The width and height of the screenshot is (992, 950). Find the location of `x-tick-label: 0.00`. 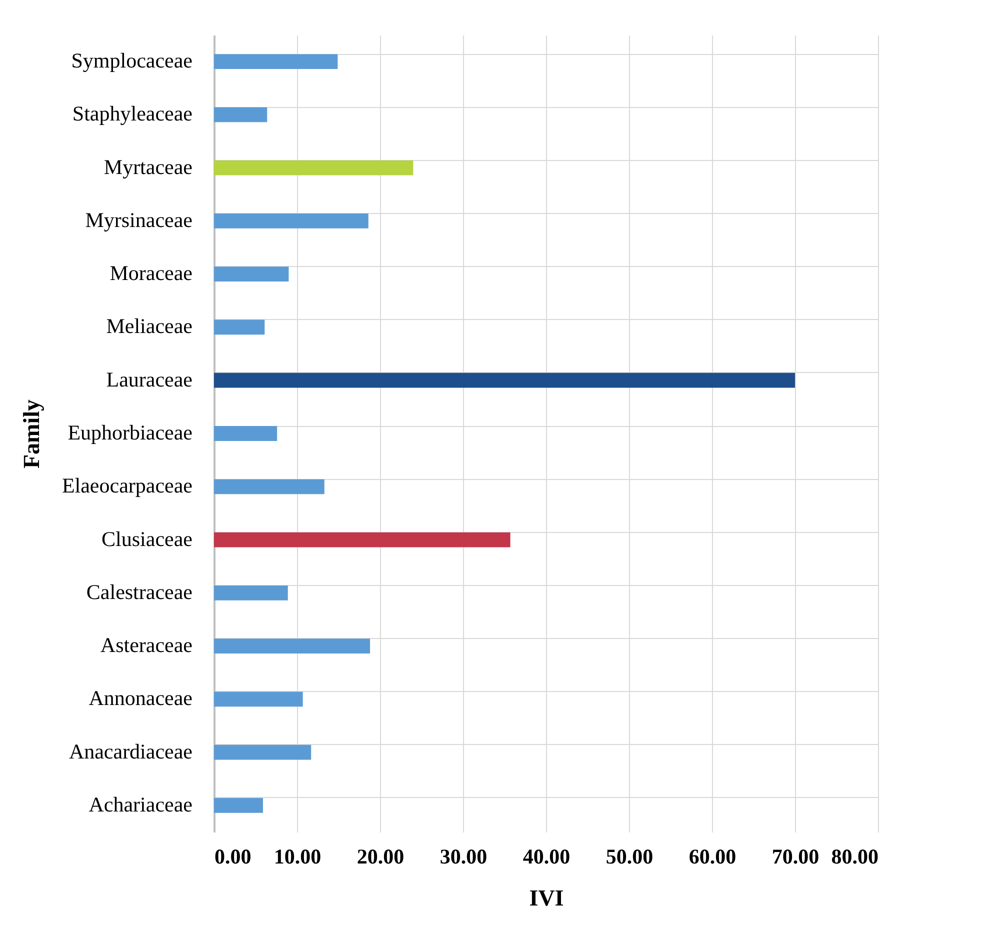

x-tick-label: 0.00 is located at coordinates (233, 856).